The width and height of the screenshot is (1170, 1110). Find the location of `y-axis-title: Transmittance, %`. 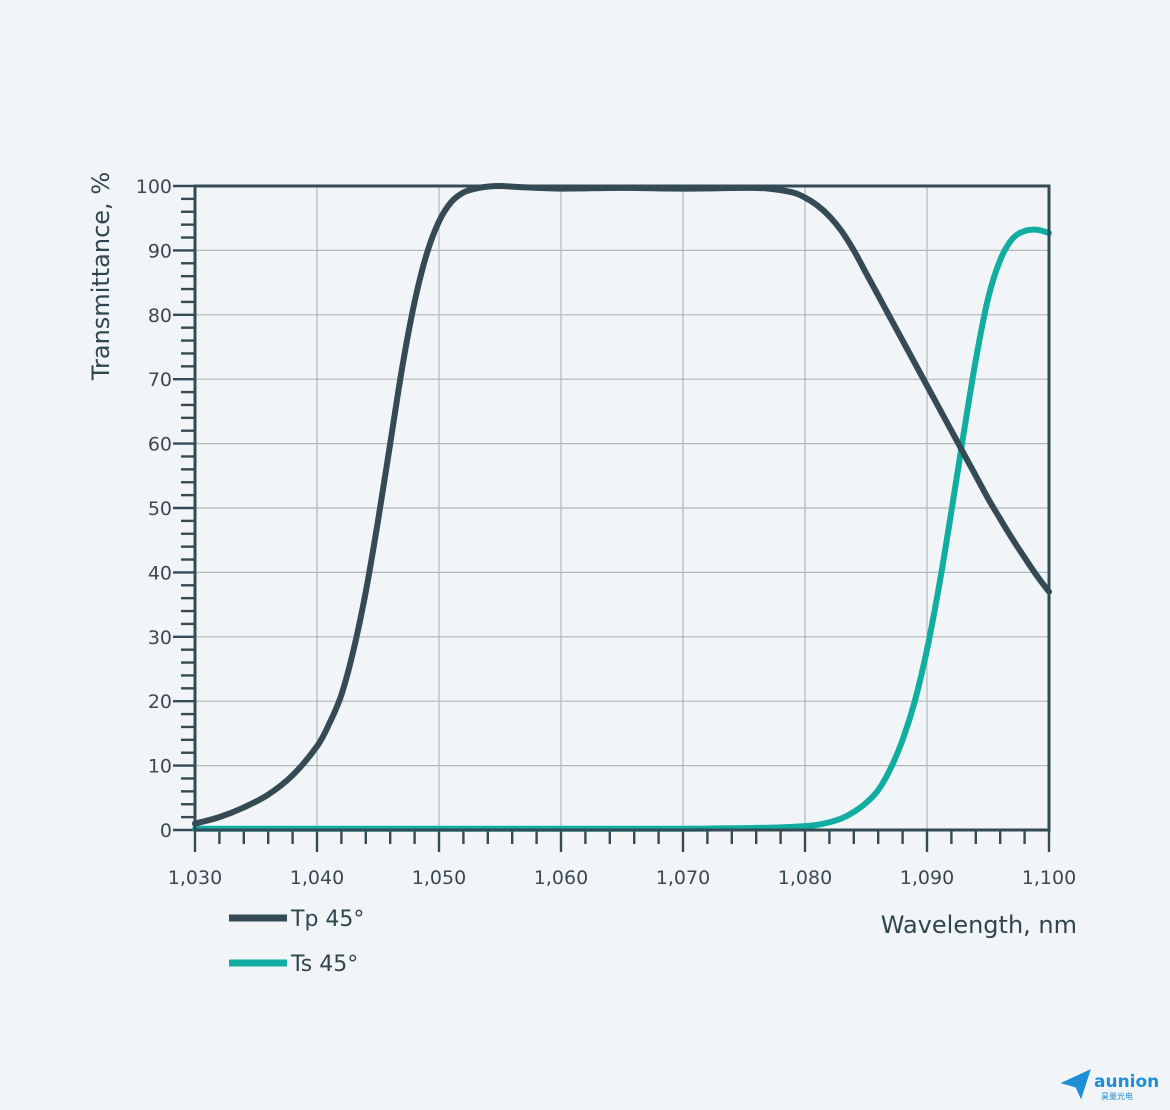

y-axis-title: Transmittance, % is located at coordinates (101, 276).